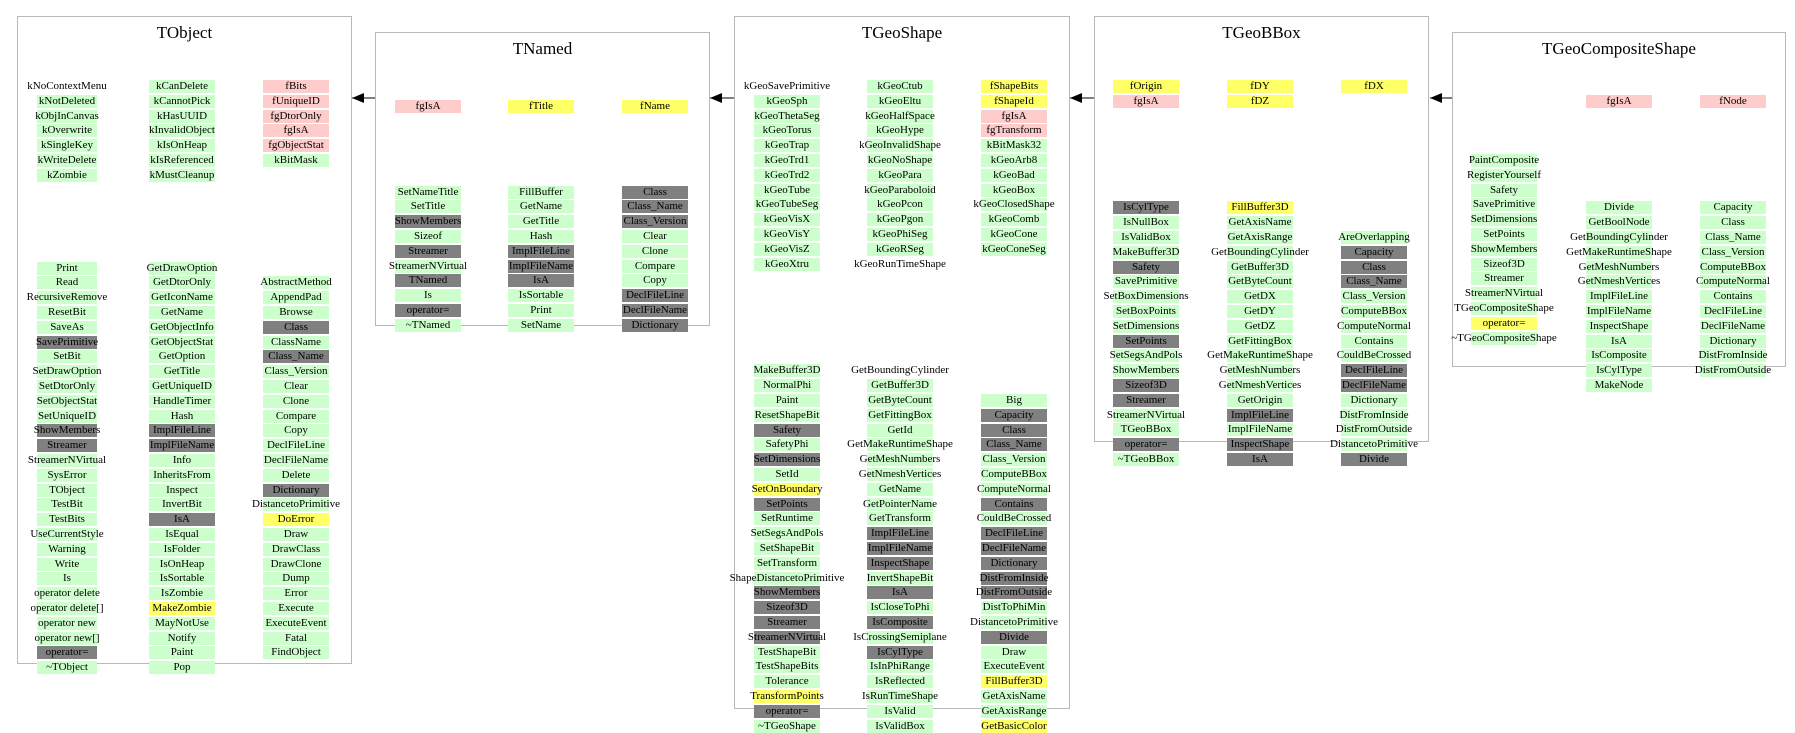  I want to click on member-cell: Compare, so click(296, 416).